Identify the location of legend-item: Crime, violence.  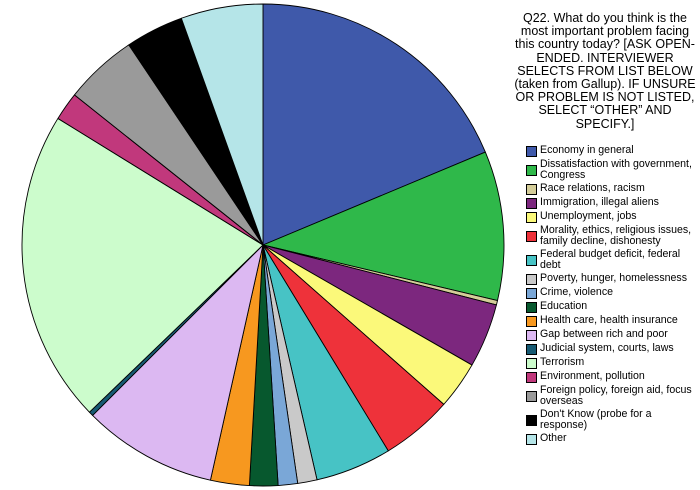
(613, 293).